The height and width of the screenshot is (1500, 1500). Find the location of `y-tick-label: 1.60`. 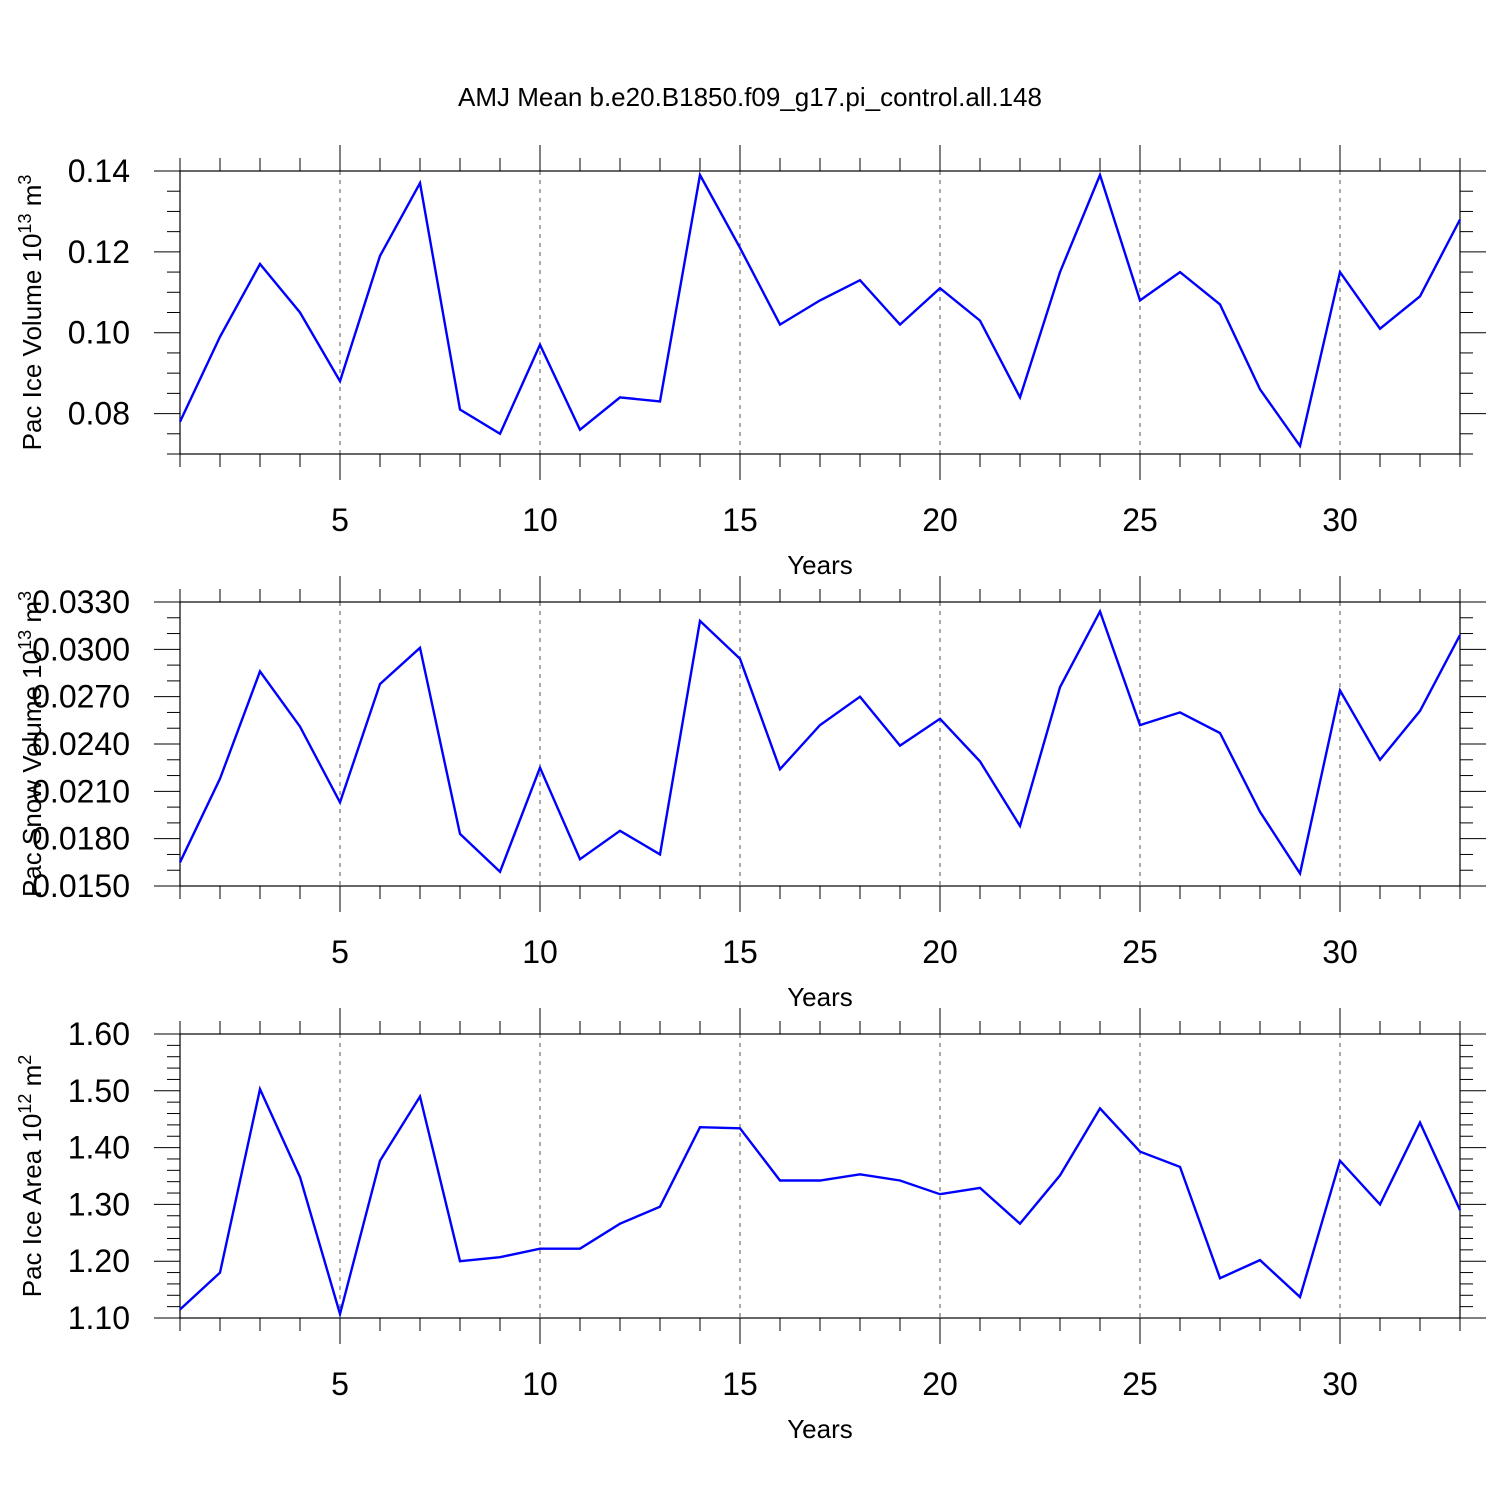

y-tick-label: 1.60 is located at coordinates (99, 1034).